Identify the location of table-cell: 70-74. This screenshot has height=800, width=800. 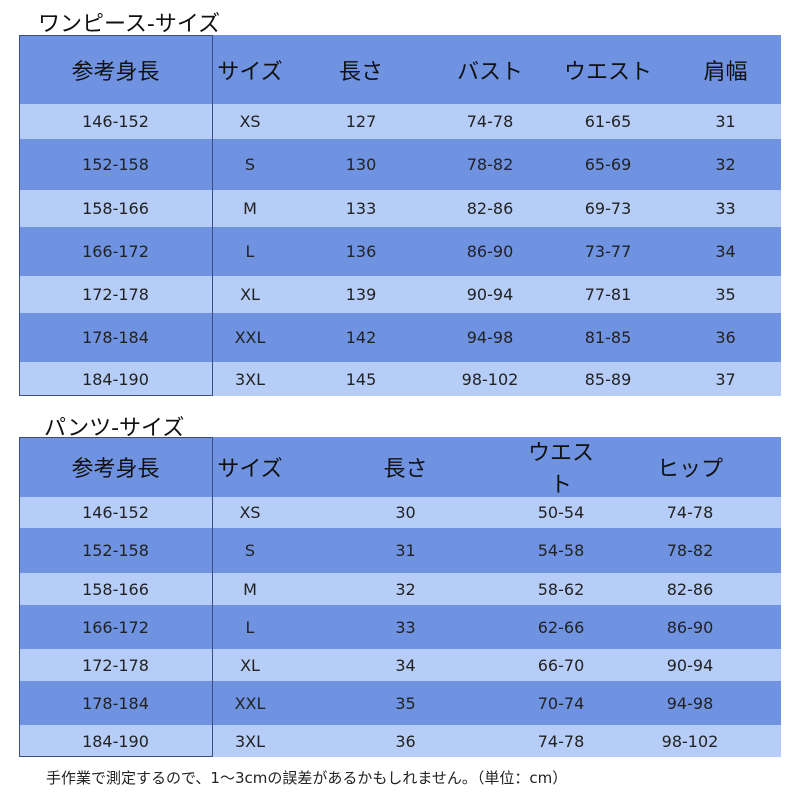
(561, 703).